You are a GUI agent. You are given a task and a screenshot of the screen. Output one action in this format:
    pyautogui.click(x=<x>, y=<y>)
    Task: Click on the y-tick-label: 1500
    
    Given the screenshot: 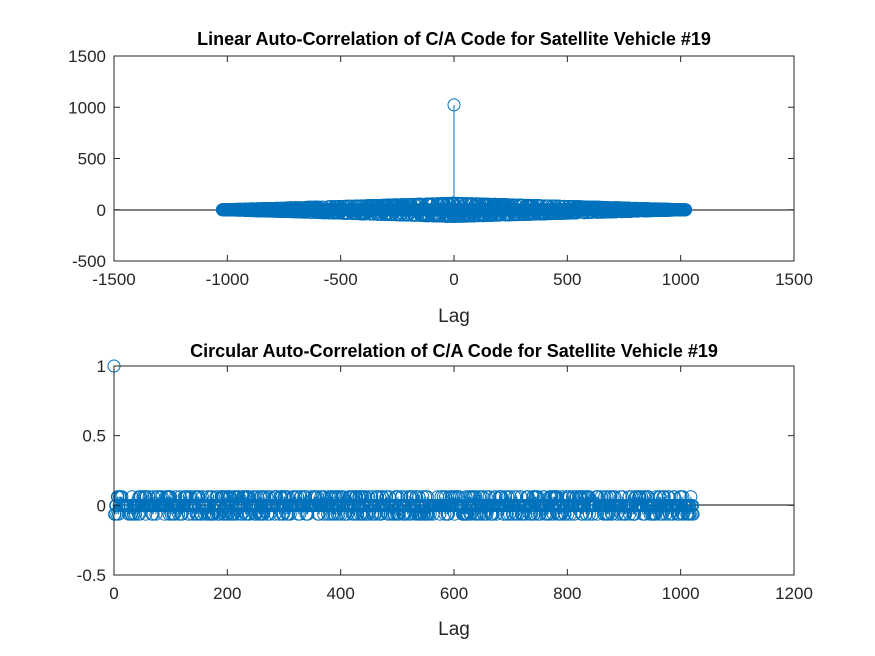 What is the action you would take?
    pyautogui.click(x=87, y=56)
    